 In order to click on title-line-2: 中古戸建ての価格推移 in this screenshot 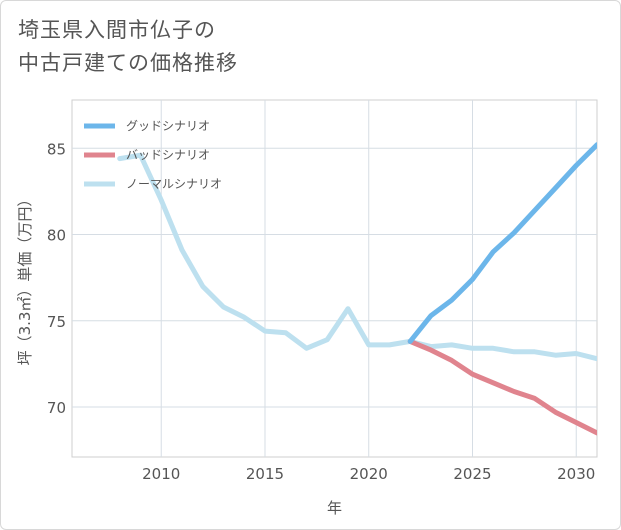, I will do `click(128, 63)`.